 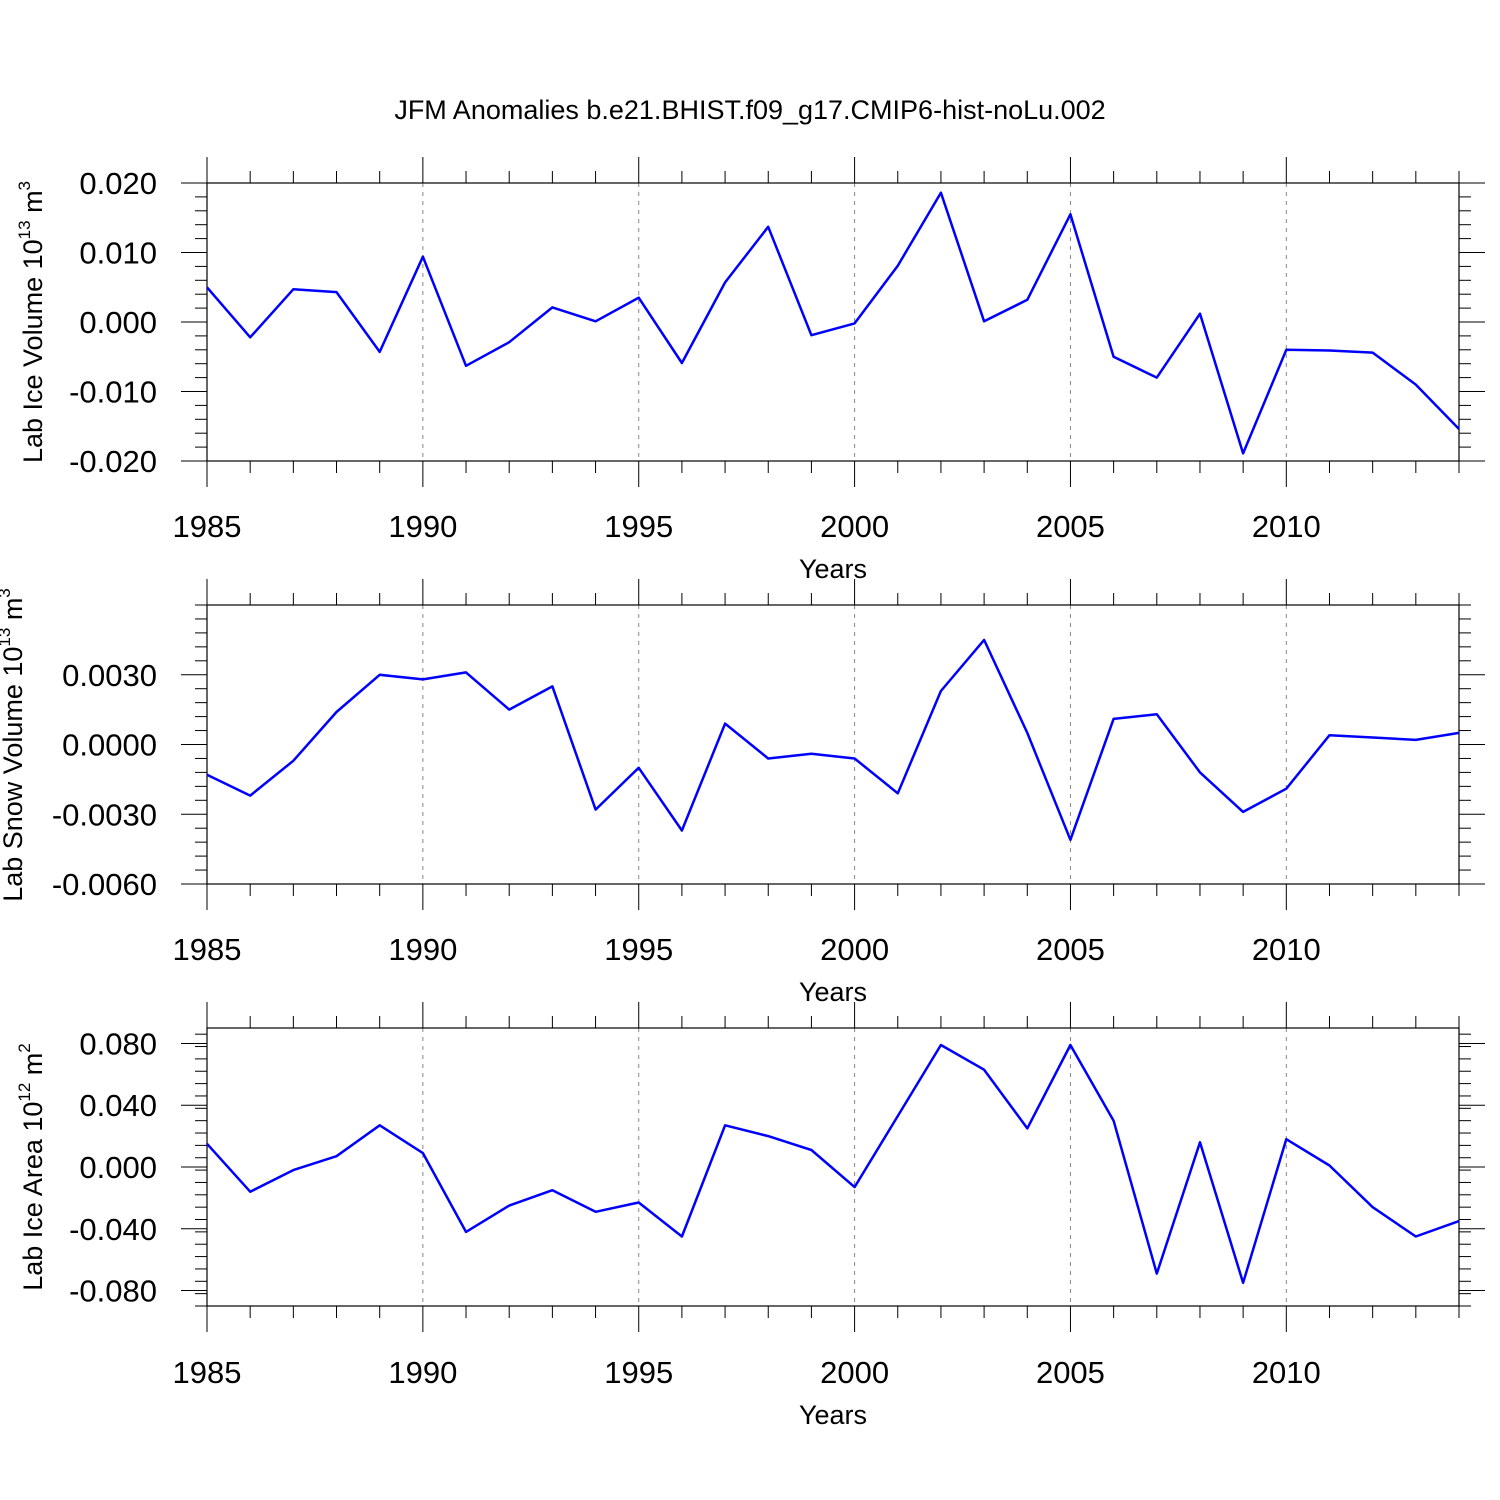 What do you see at coordinates (113, 392) in the screenshot?
I see `y-tick-label: -0.010` at bounding box center [113, 392].